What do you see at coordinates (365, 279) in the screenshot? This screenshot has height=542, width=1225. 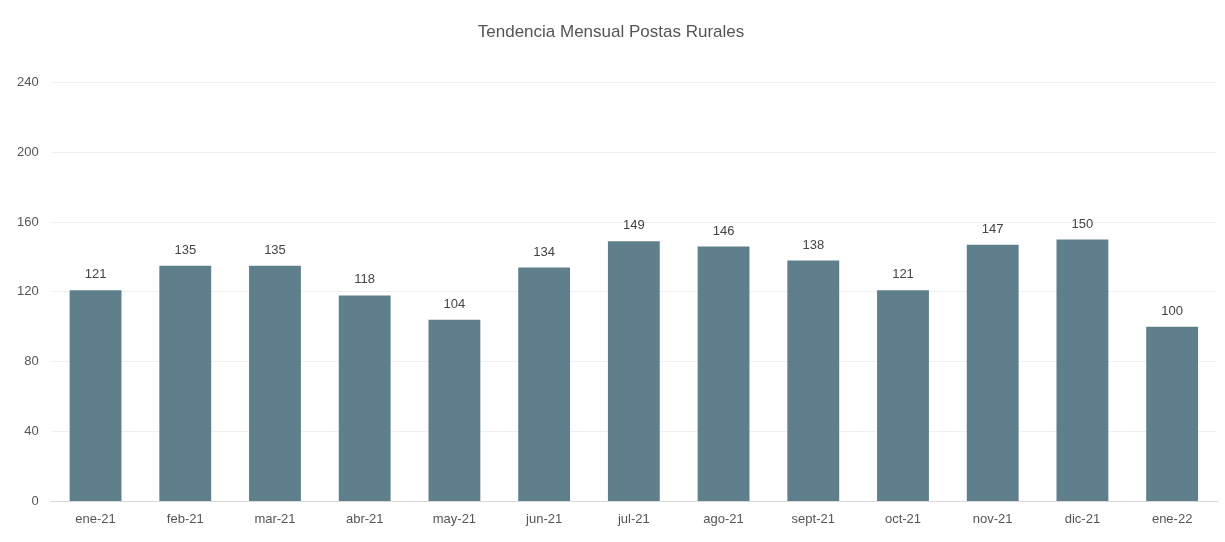 I see `data-label: 118` at bounding box center [365, 279].